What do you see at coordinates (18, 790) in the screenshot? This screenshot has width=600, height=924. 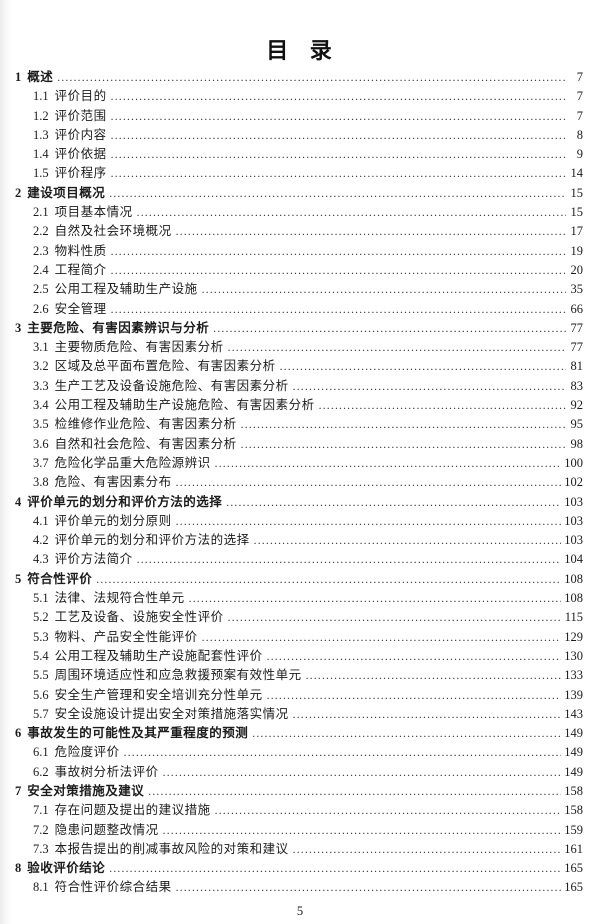 I see `toc-entry-number: 7` at bounding box center [18, 790].